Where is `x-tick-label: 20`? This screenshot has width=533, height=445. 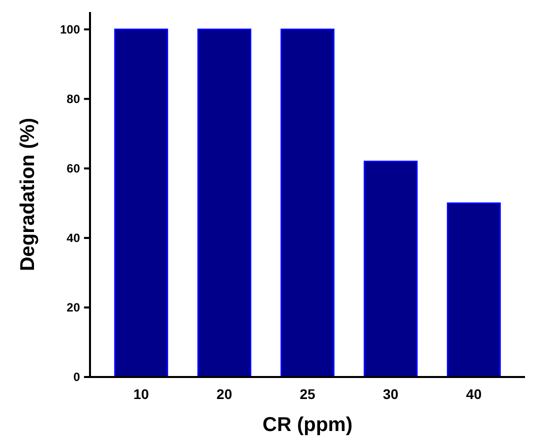
x-tick-label: 20 is located at coordinates (224, 394).